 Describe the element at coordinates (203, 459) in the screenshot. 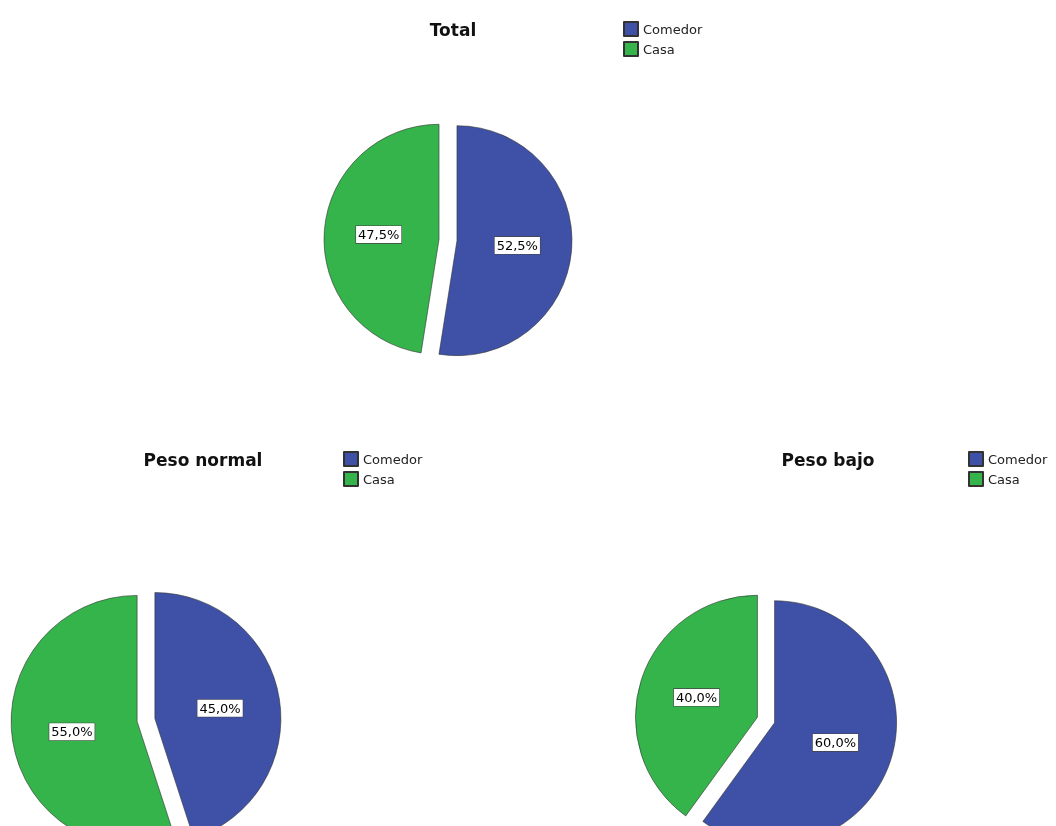

I see `chart-title: Peso normal` at that location.